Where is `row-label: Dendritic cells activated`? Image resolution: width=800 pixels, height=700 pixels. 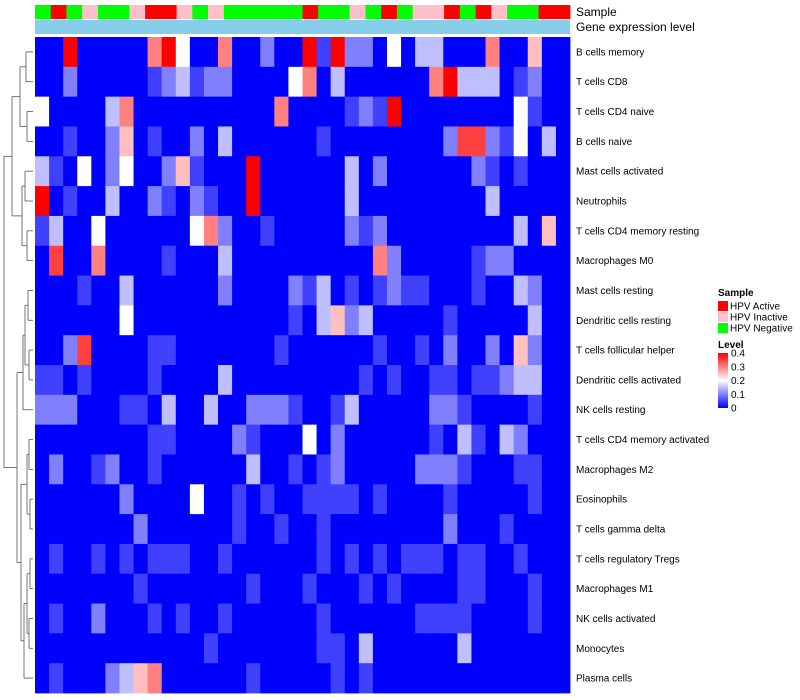 row-label: Dendritic cells activated is located at coordinates (628, 380).